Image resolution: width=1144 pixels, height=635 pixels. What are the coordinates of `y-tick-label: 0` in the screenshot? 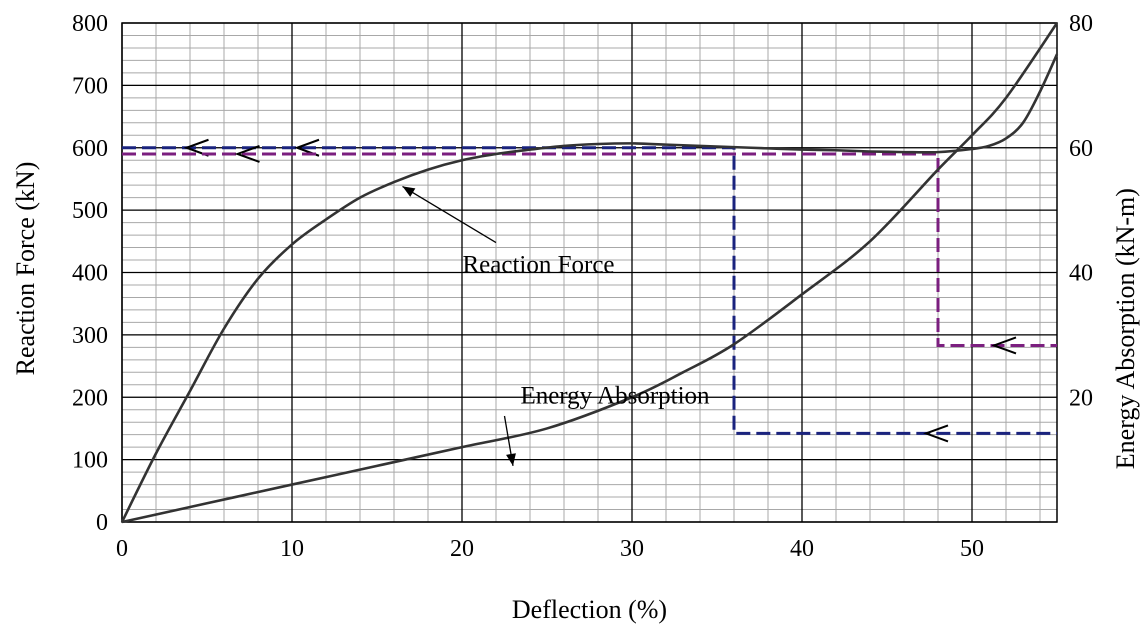 It's located at (102, 523).